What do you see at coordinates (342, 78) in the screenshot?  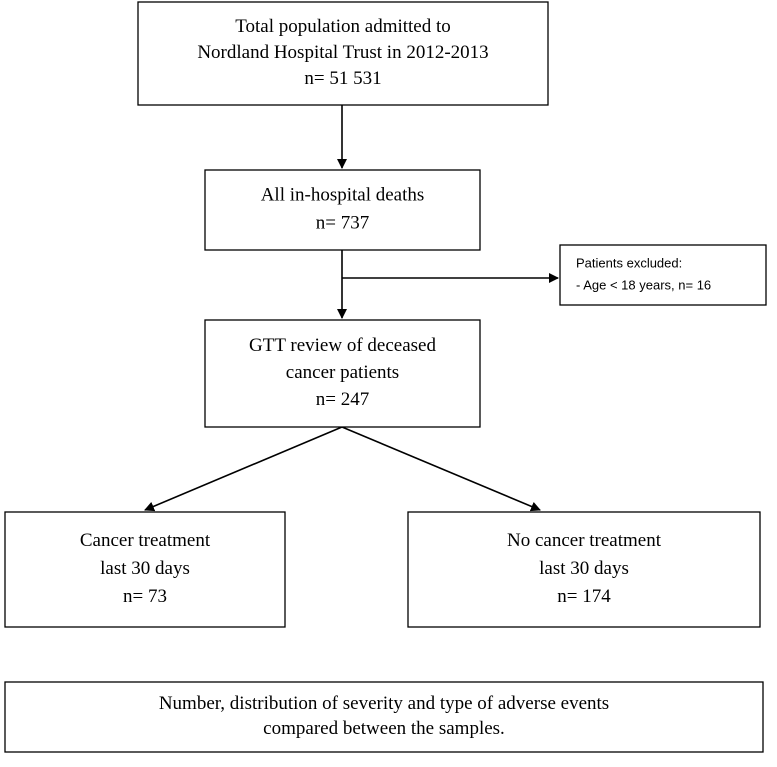 I see `node-text: n= 51 531` at bounding box center [342, 78].